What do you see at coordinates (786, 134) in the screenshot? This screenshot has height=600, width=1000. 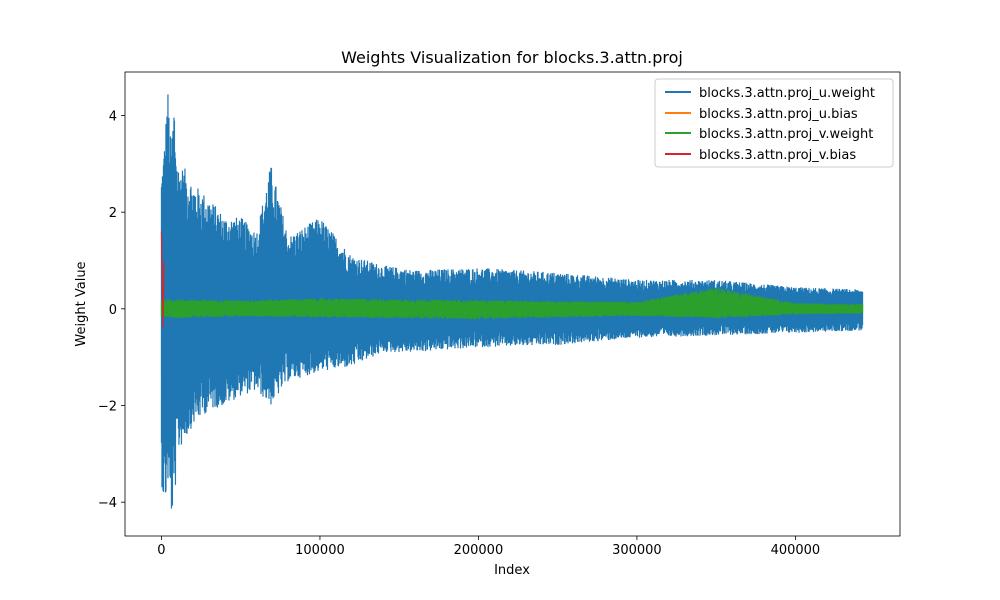 I see `legend-label-proj-v-weight: blocks.3.attn.proj_v.weight` at bounding box center [786, 134].